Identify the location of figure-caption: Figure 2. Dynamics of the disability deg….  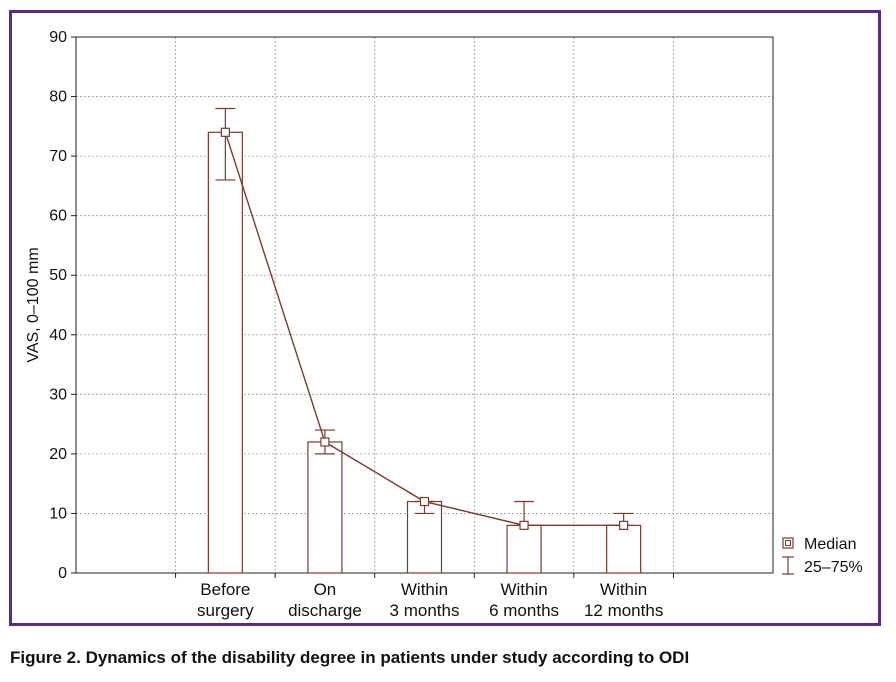
(350, 657).